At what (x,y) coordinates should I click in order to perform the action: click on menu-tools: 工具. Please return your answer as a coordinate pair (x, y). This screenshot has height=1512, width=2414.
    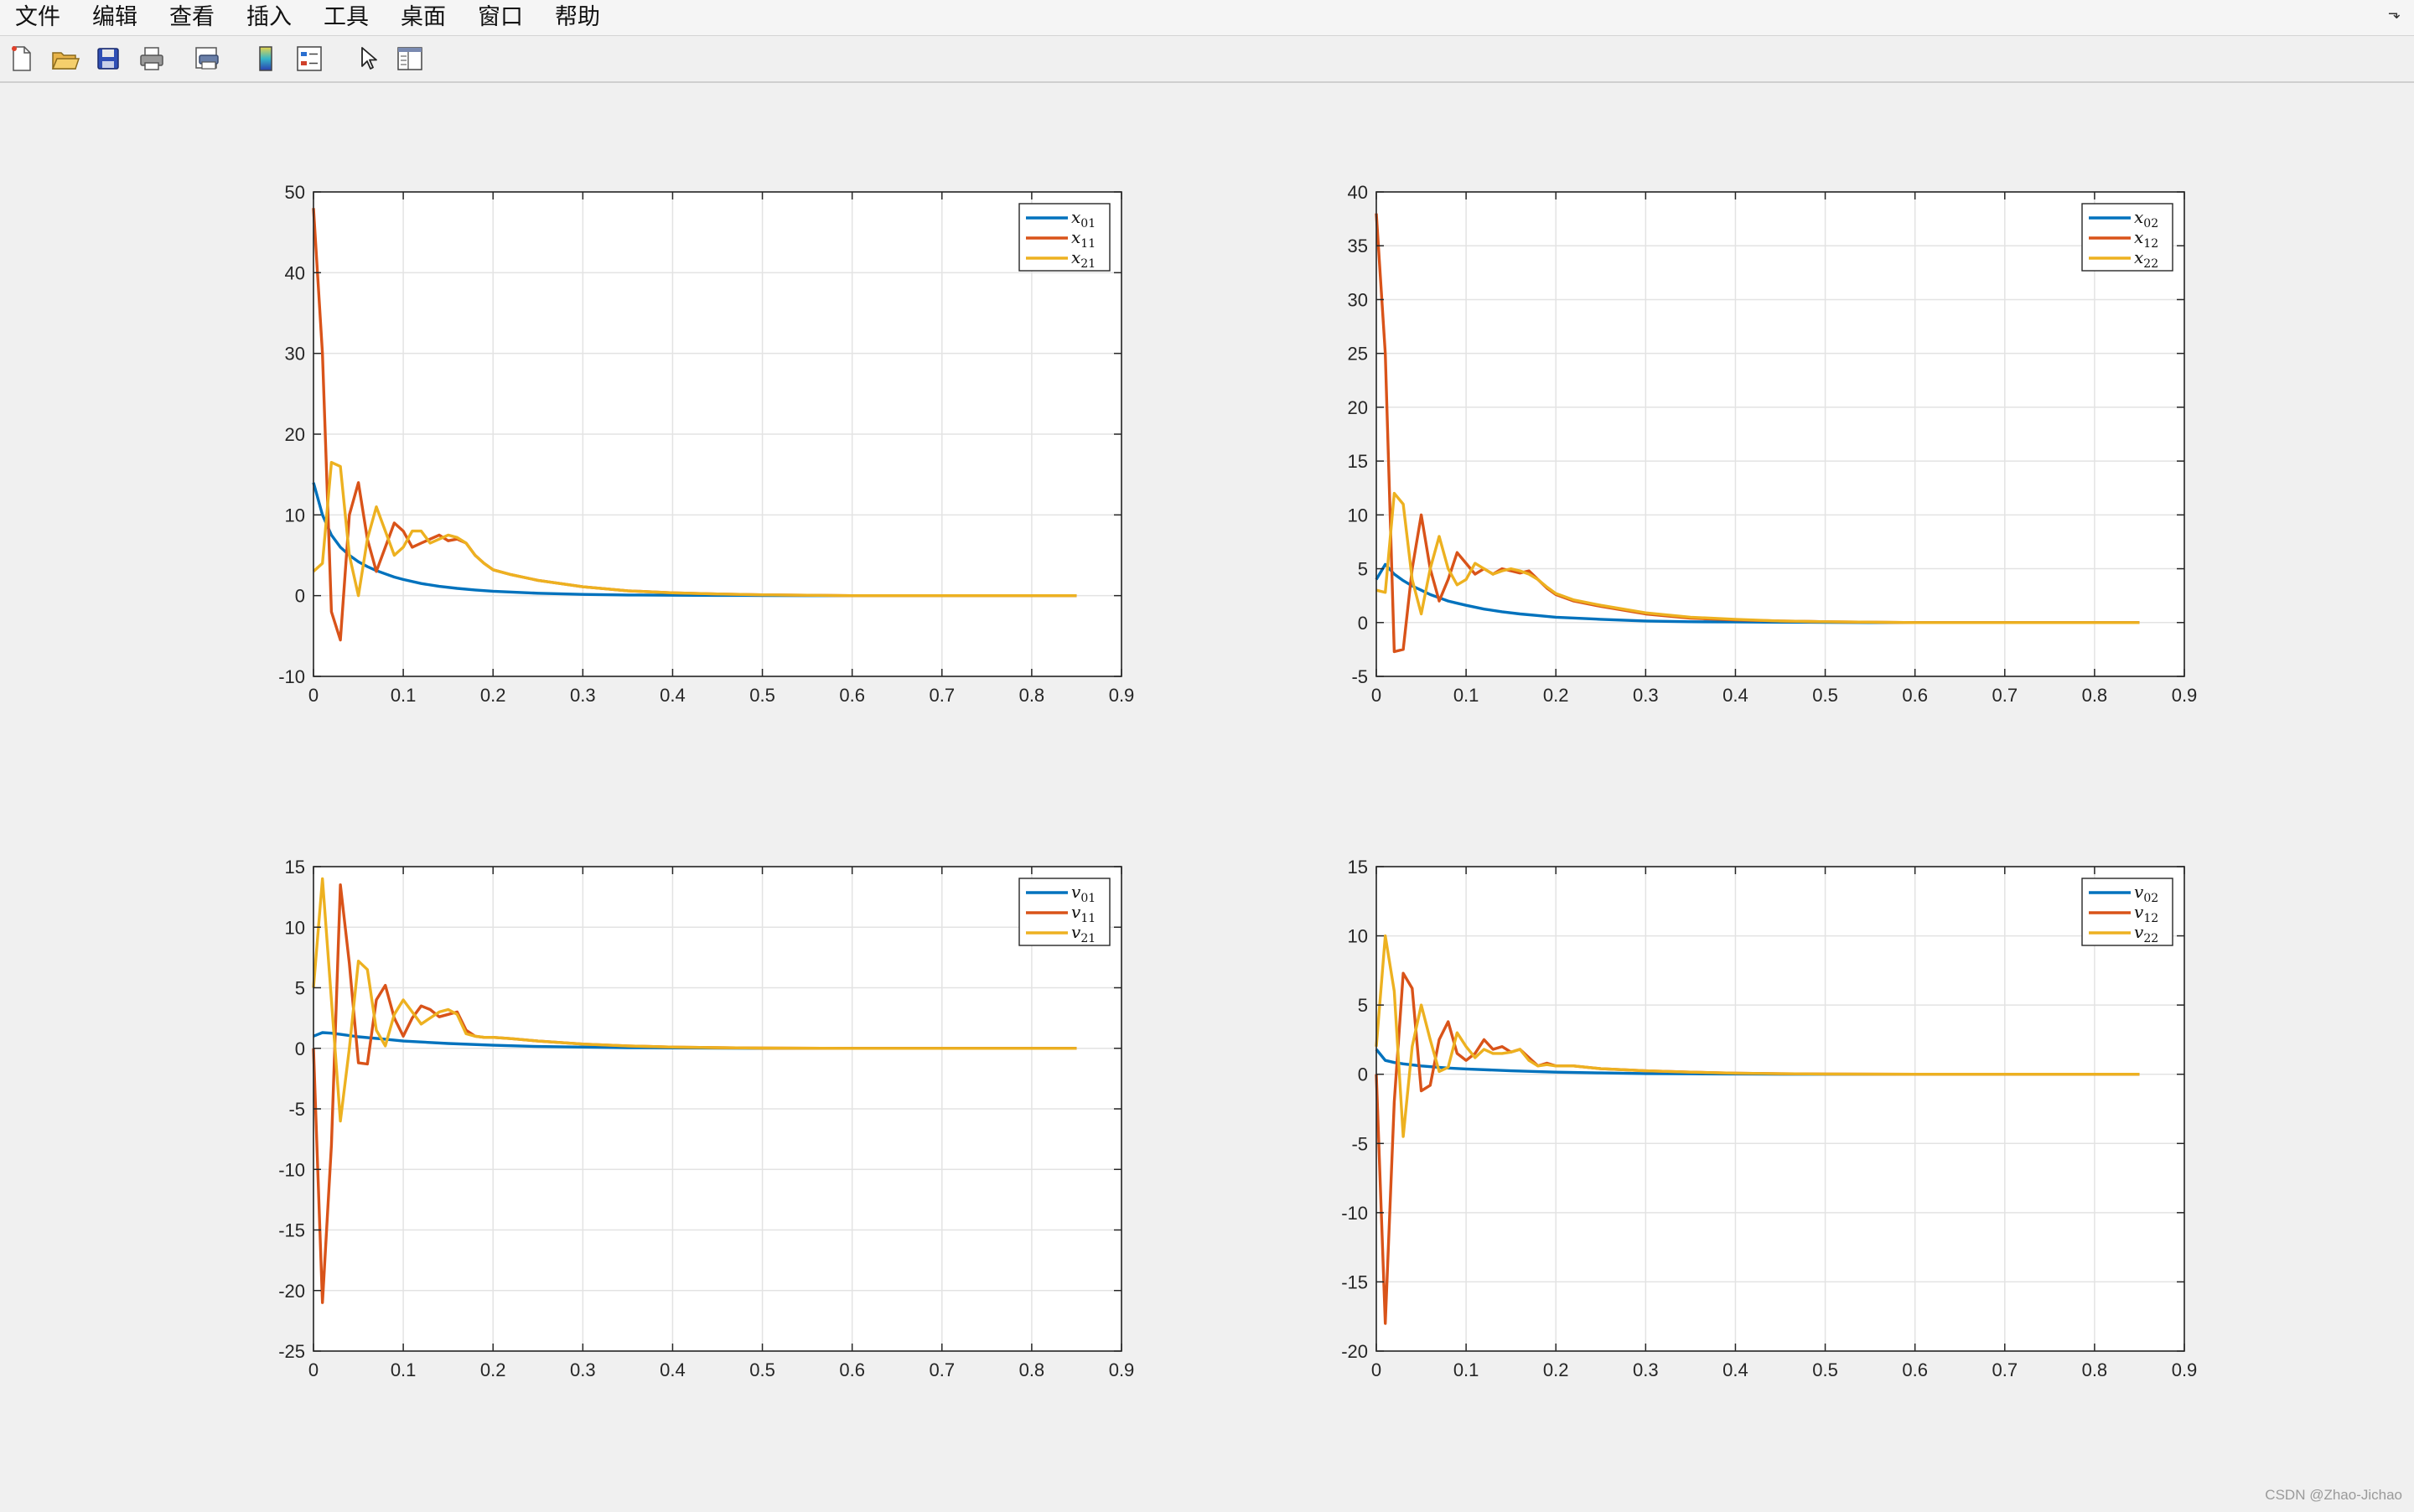
    Looking at the image, I should click on (347, 17).